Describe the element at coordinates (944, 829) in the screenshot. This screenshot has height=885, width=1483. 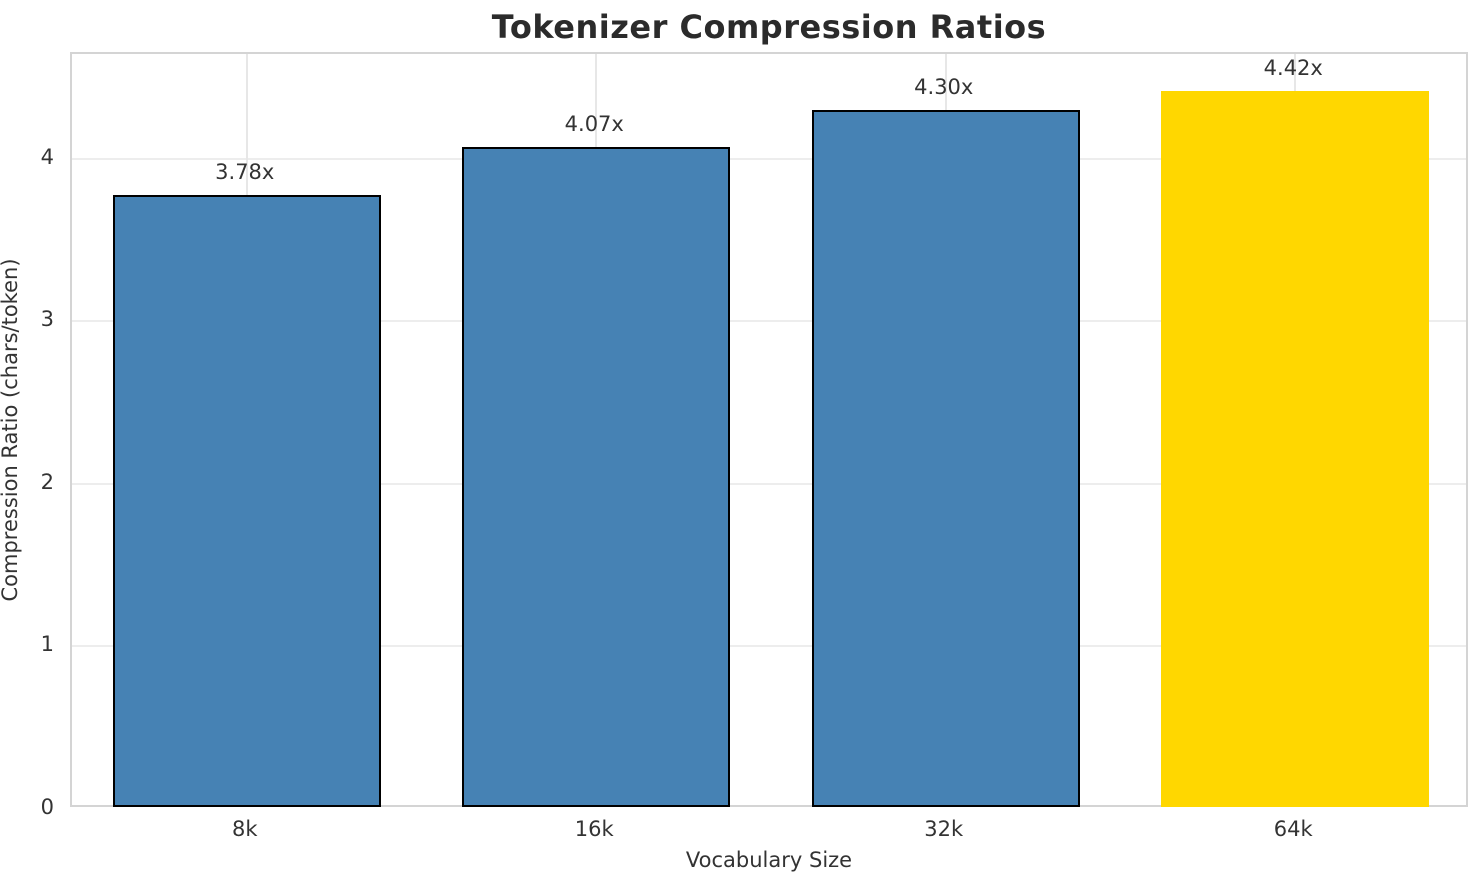
I see `x-tick-label-32k: 32k` at that location.